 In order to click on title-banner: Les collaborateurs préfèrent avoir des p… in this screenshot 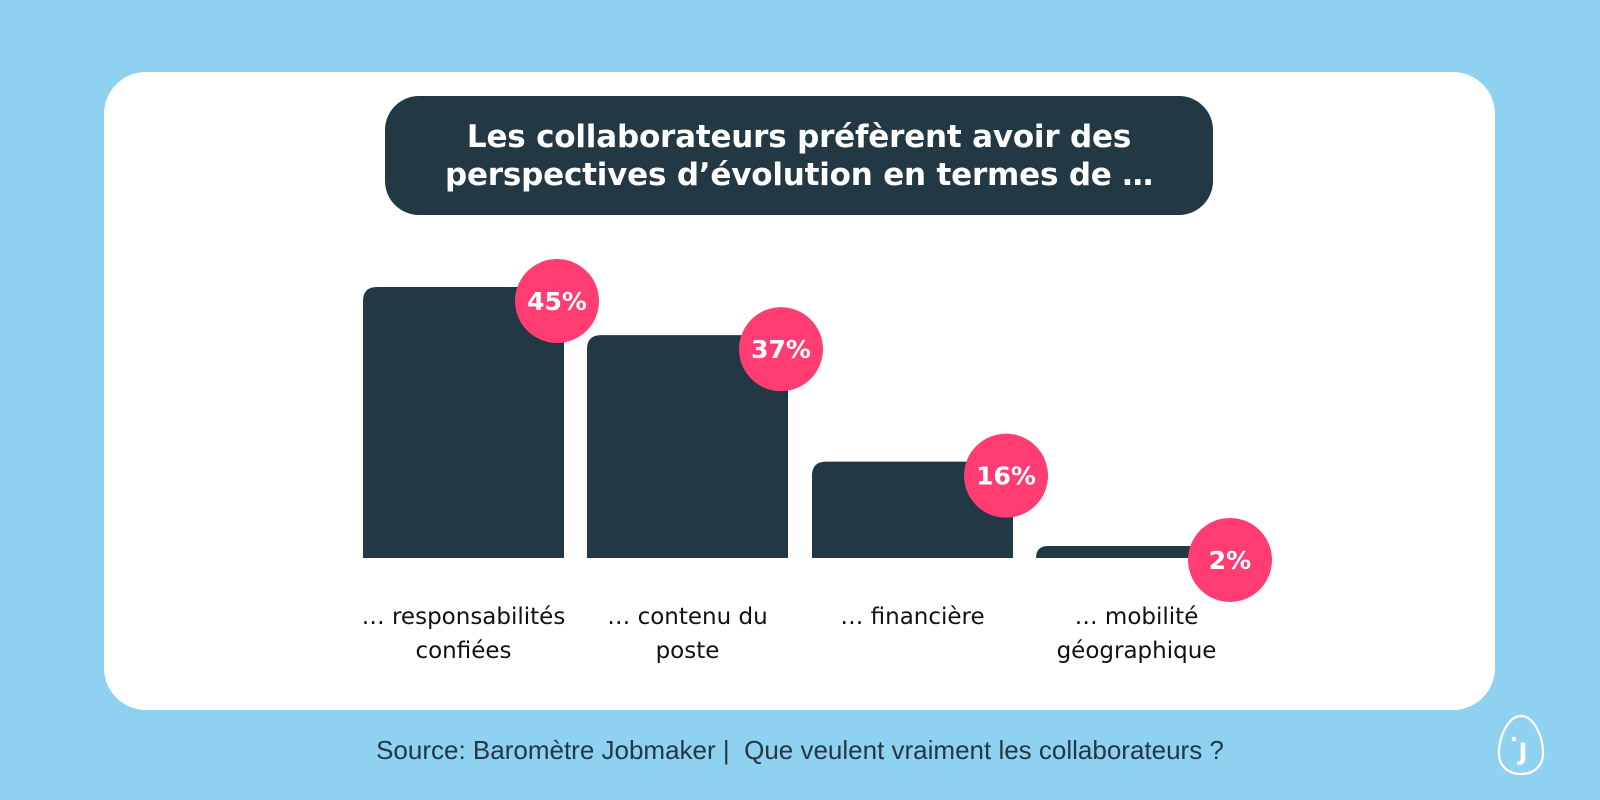, I will do `click(799, 155)`.